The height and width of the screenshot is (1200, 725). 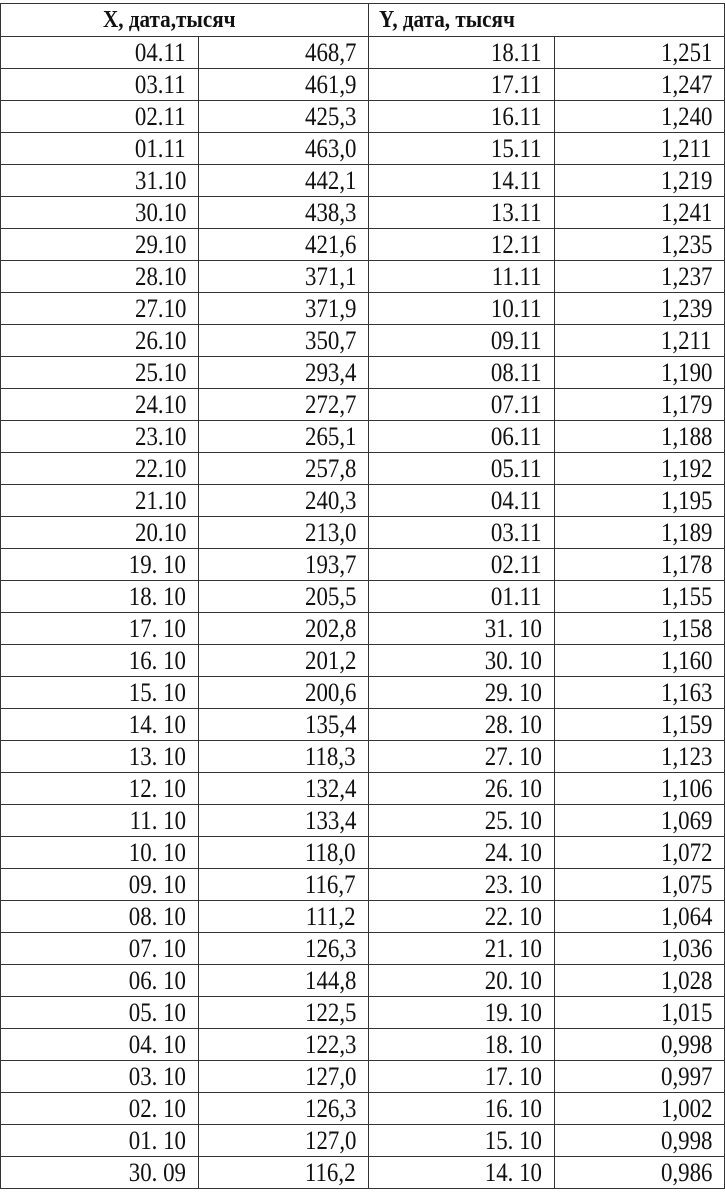 What do you see at coordinates (517, 532) in the screenshot?
I see `y-date-cell-text: 03.11` at bounding box center [517, 532].